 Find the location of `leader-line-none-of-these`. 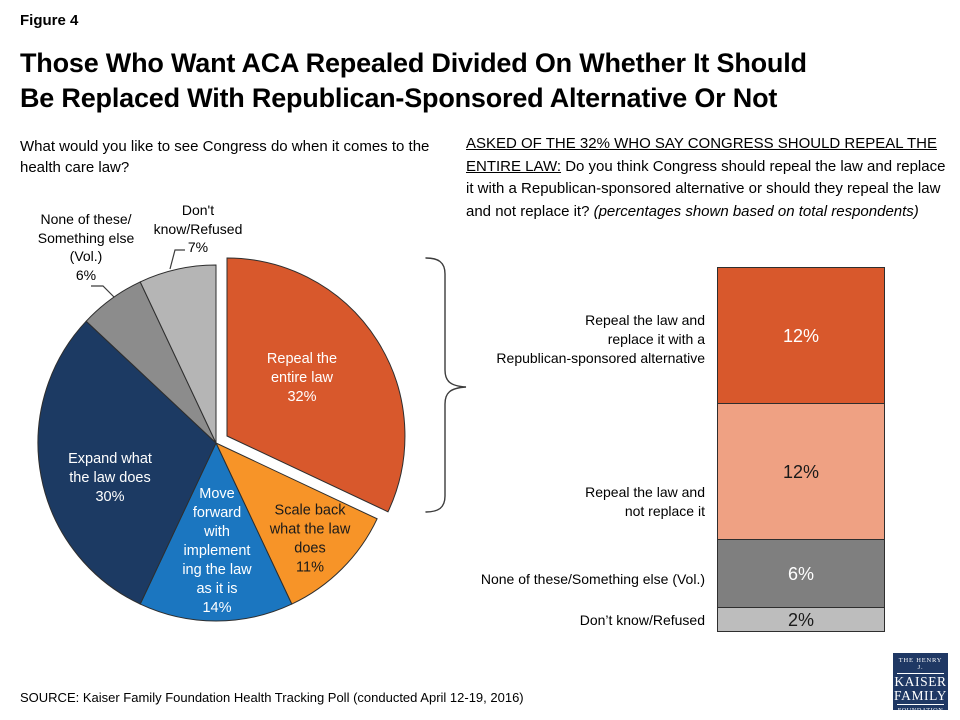

leader-line-none-of-these is located at coordinates (103, 292).